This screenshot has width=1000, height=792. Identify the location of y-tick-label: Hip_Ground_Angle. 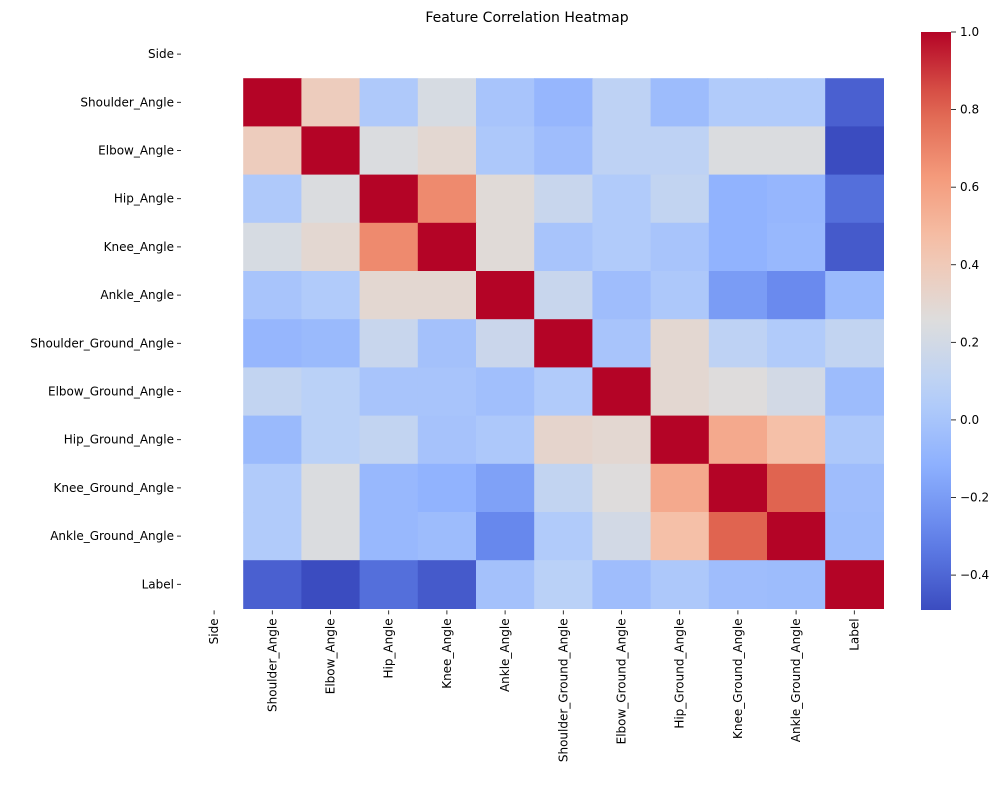
(119, 440).